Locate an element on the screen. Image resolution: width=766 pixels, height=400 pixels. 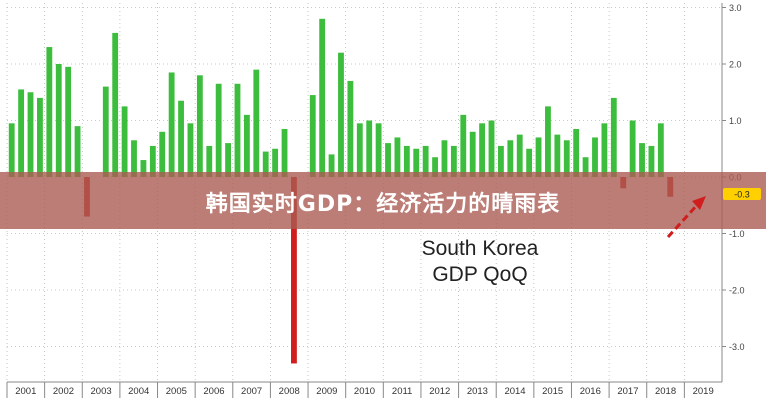
x-tick-label: 2003 is located at coordinates (101, 391).